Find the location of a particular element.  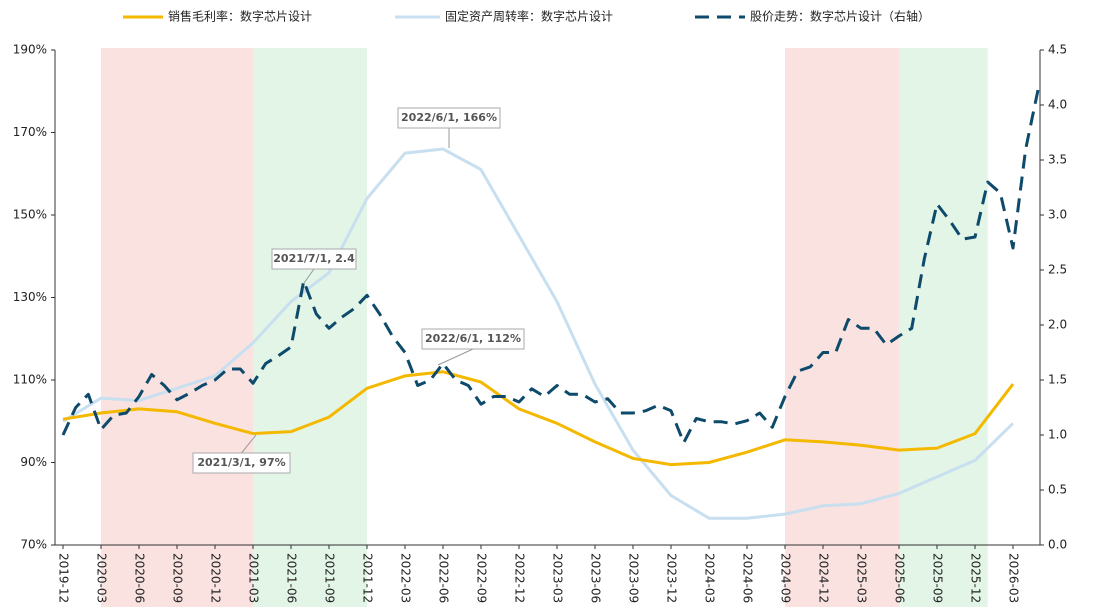

y2-tick-label: 0.5 is located at coordinates (1057, 490).